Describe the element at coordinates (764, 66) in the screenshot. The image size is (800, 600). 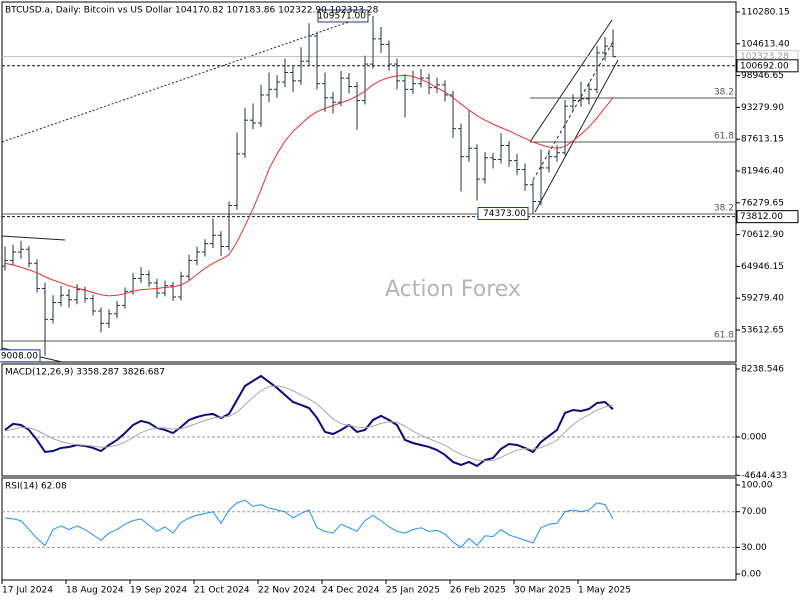
I see `price-label: 100692.00` at that location.